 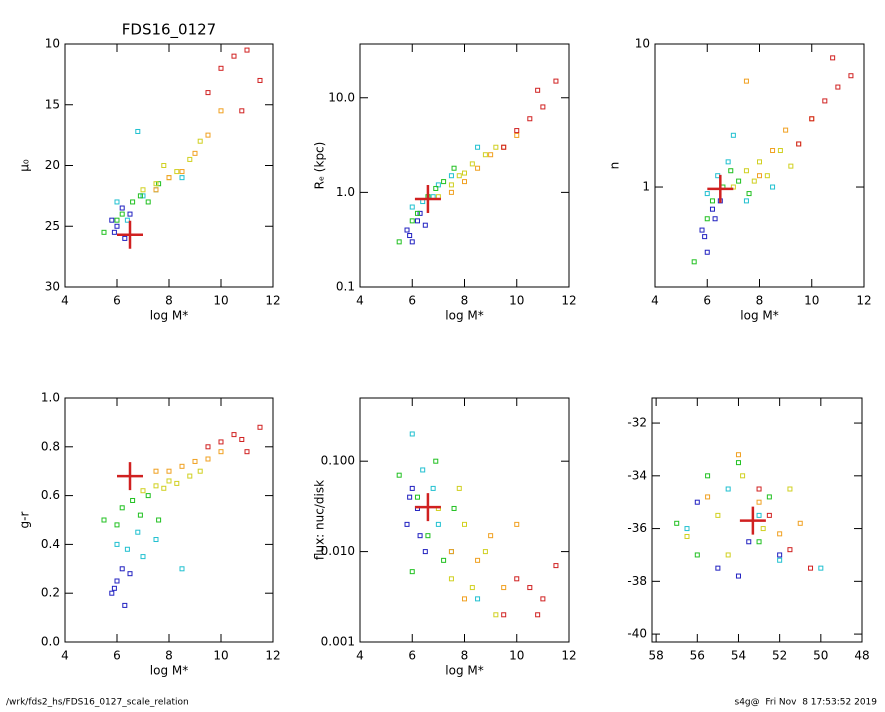 What do you see at coordinates (52, 226) in the screenshot?
I see `y-tick-label: 25` at bounding box center [52, 226].